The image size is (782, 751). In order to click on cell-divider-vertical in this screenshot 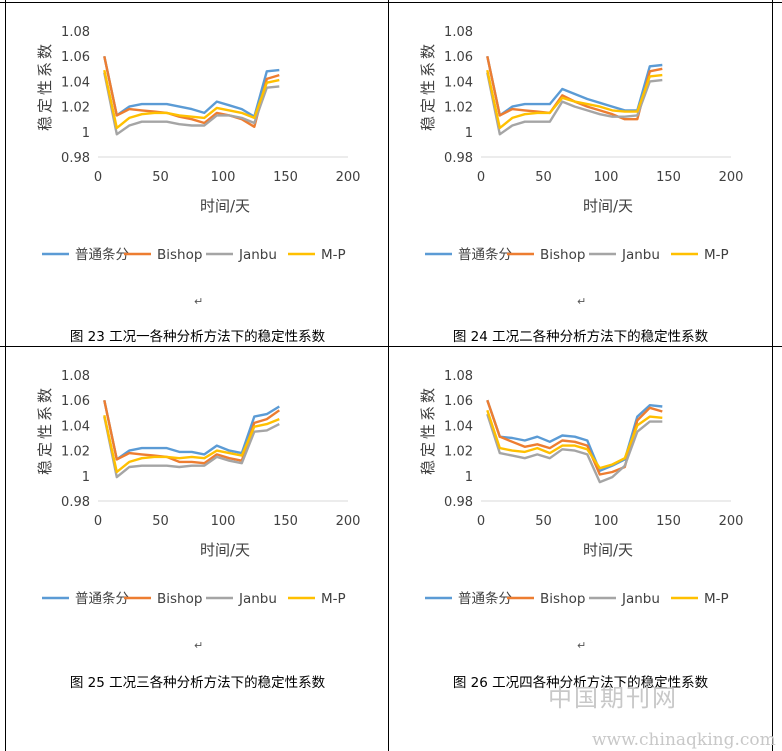, I will do `click(388, 375)`.